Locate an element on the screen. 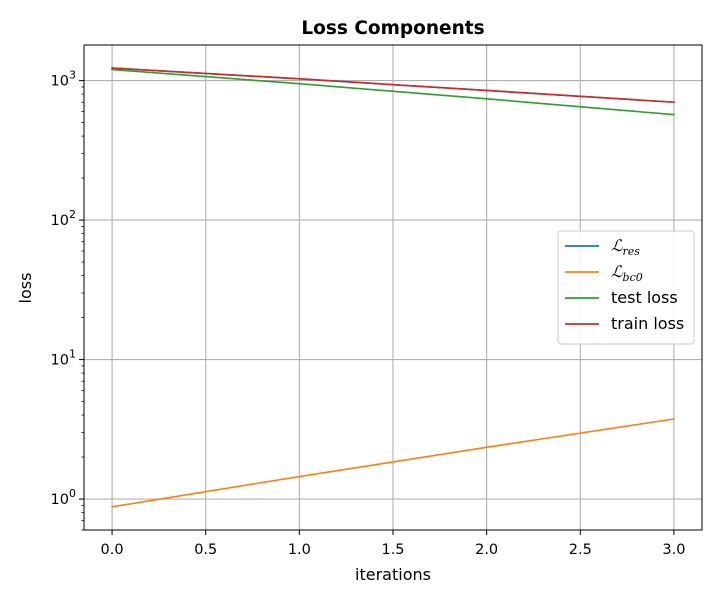 The image size is (720, 600). y-tick-exponent: 2 is located at coordinates (72, 214).